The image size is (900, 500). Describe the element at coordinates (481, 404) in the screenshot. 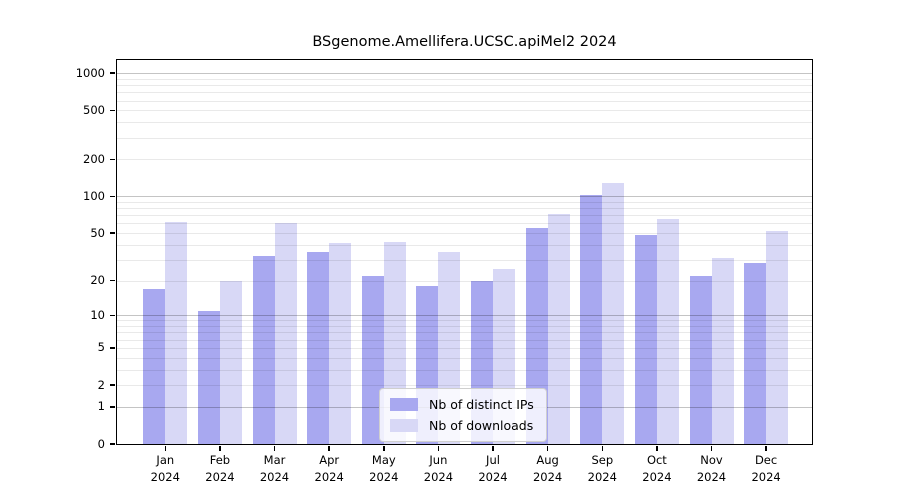

I see `legend-label-distinct-ips: Nb of distinct IPs` at that location.